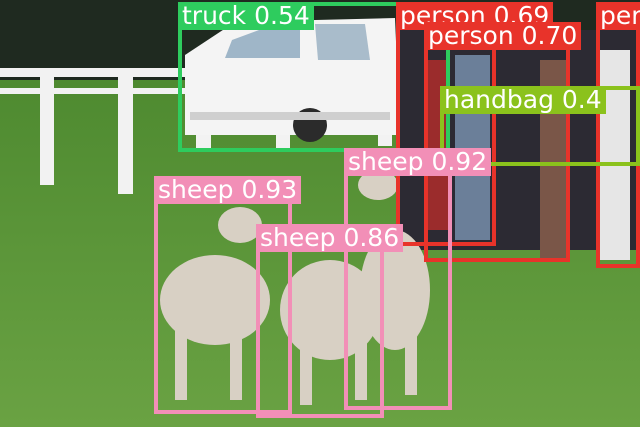  I want to click on detection-label: handbag 0.4, so click(523, 100).